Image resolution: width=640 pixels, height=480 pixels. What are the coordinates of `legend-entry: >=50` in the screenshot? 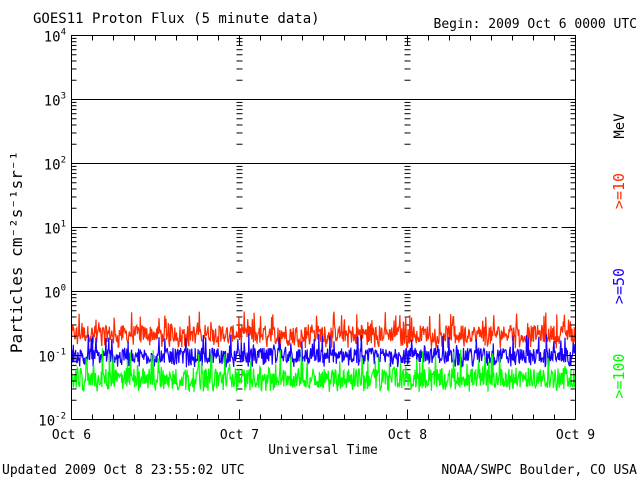 It's located at (619, 286).